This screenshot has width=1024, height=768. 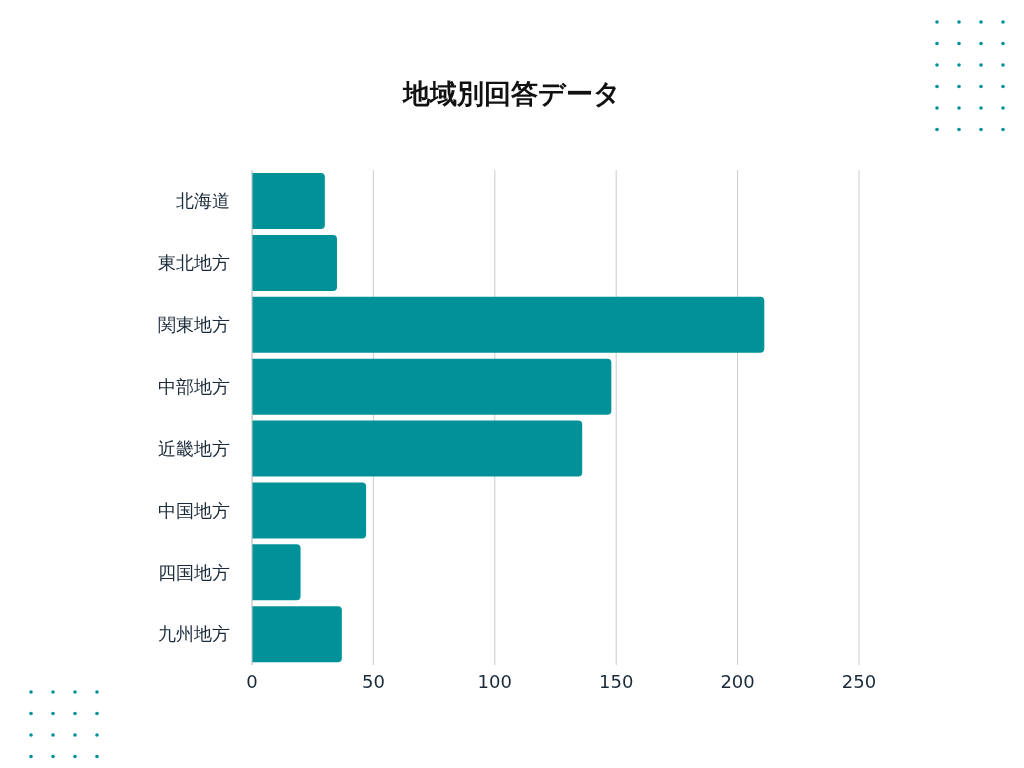 What do you see at coordinates (194, 572) in the screenshot?
I see `y-tick-label: 四国地方` at bounding box center [194, 572].